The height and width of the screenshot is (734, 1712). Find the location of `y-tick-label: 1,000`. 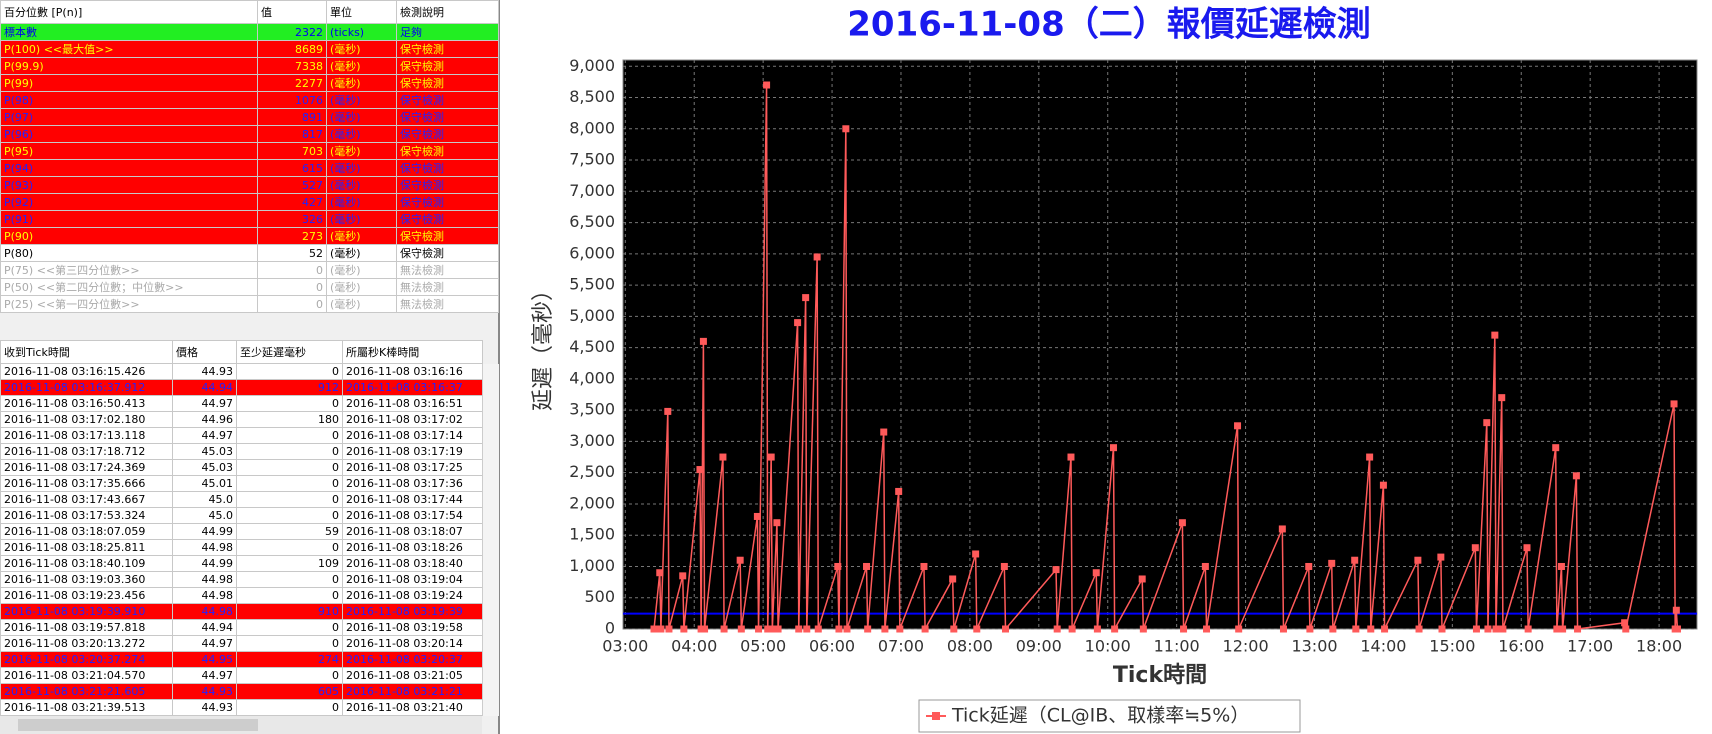

y-tick-label: 1,000 is located at coordinates (592, 565).